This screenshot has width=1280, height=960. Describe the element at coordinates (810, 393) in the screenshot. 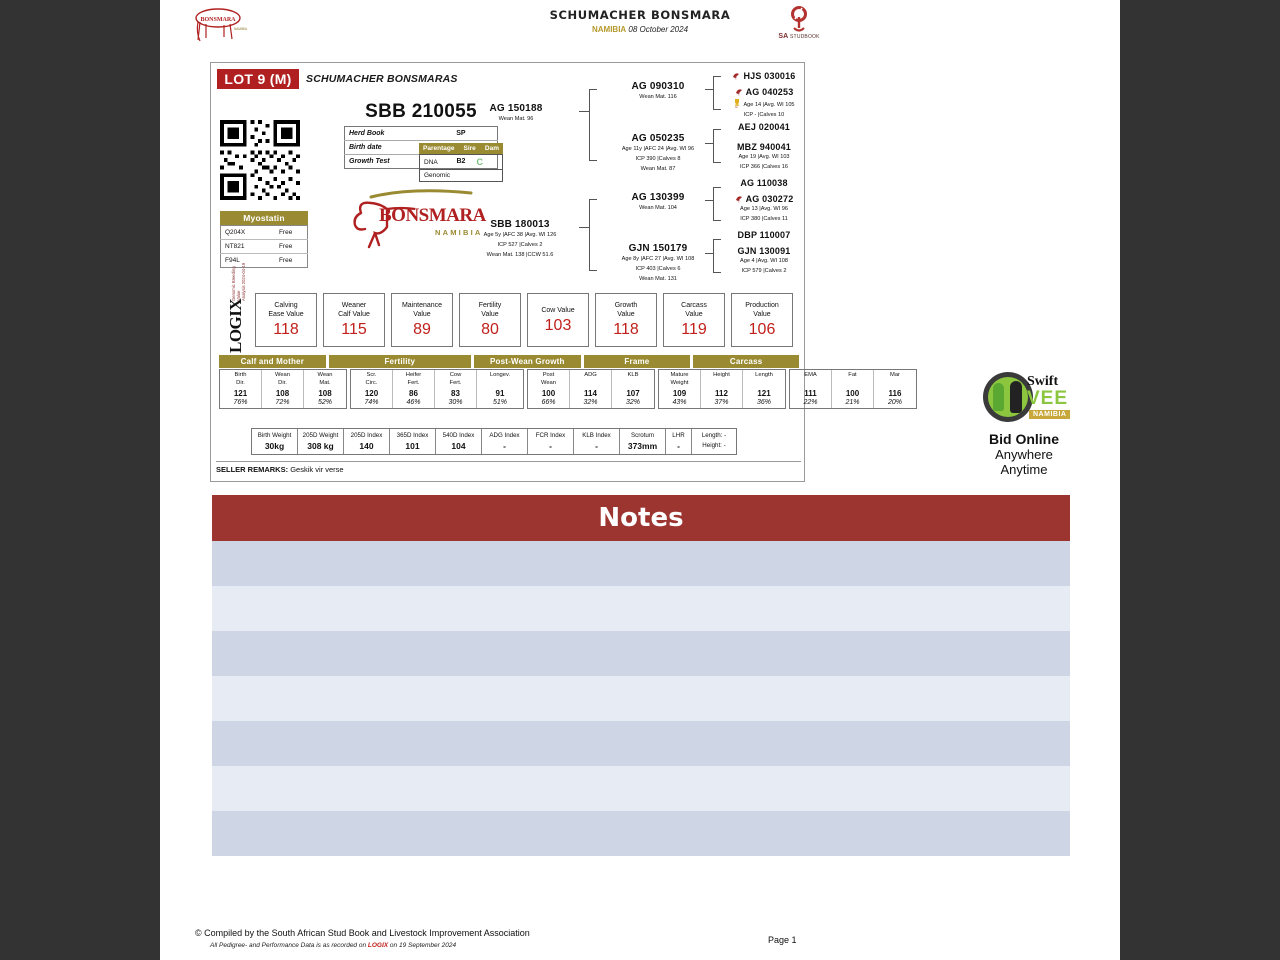

I see `trait-value: 111` at that location.